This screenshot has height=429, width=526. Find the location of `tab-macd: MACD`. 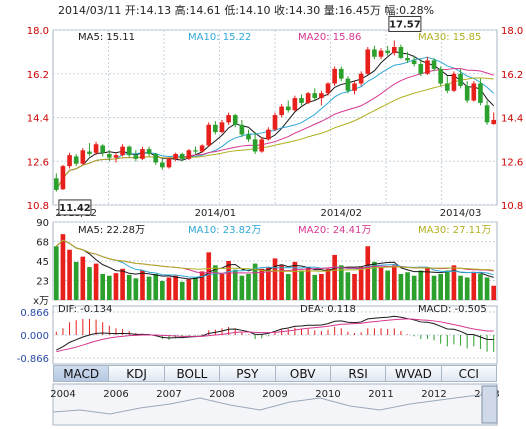

tab-macd: MACD is located at coordinates (81, 373).